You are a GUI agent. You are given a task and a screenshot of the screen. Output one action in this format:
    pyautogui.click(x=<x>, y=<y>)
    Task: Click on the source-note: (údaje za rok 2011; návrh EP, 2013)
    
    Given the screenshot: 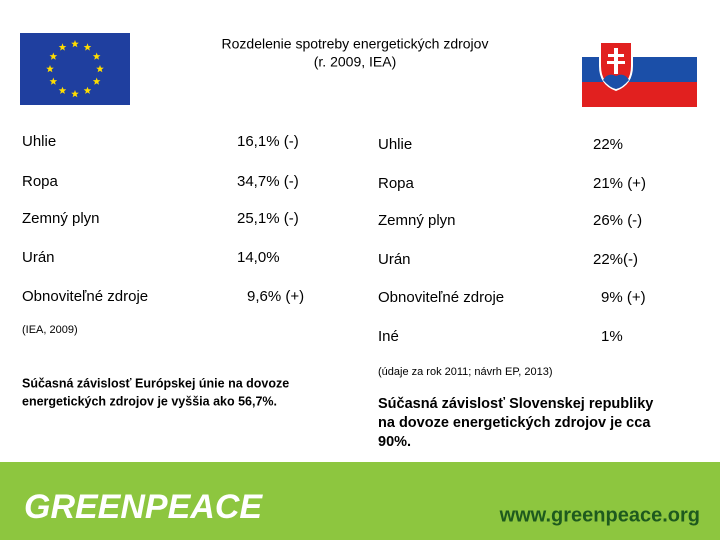 What is the action you would take?
    pyautogui.click(x=465, y=372)
    